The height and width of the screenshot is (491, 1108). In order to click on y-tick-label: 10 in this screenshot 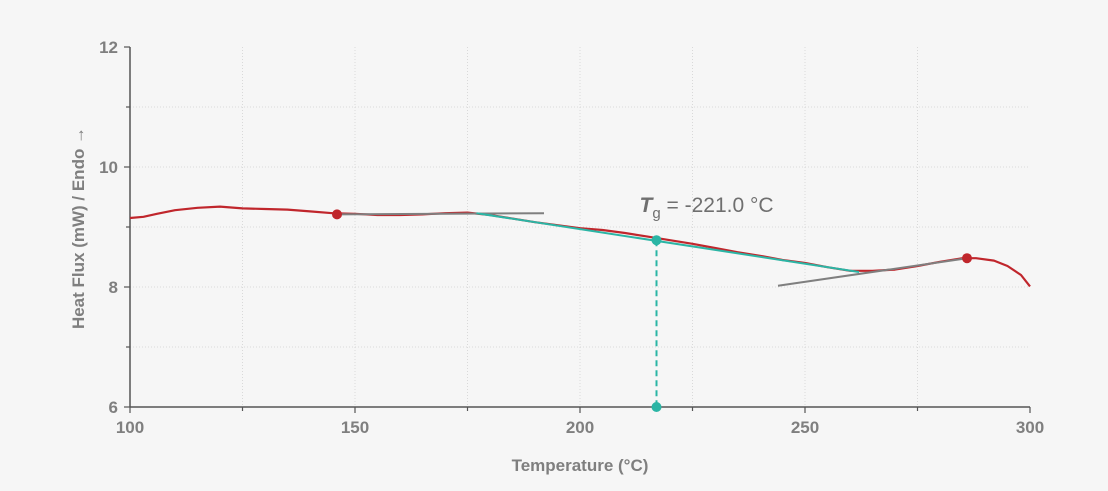, I will do `click(108, 167)`.